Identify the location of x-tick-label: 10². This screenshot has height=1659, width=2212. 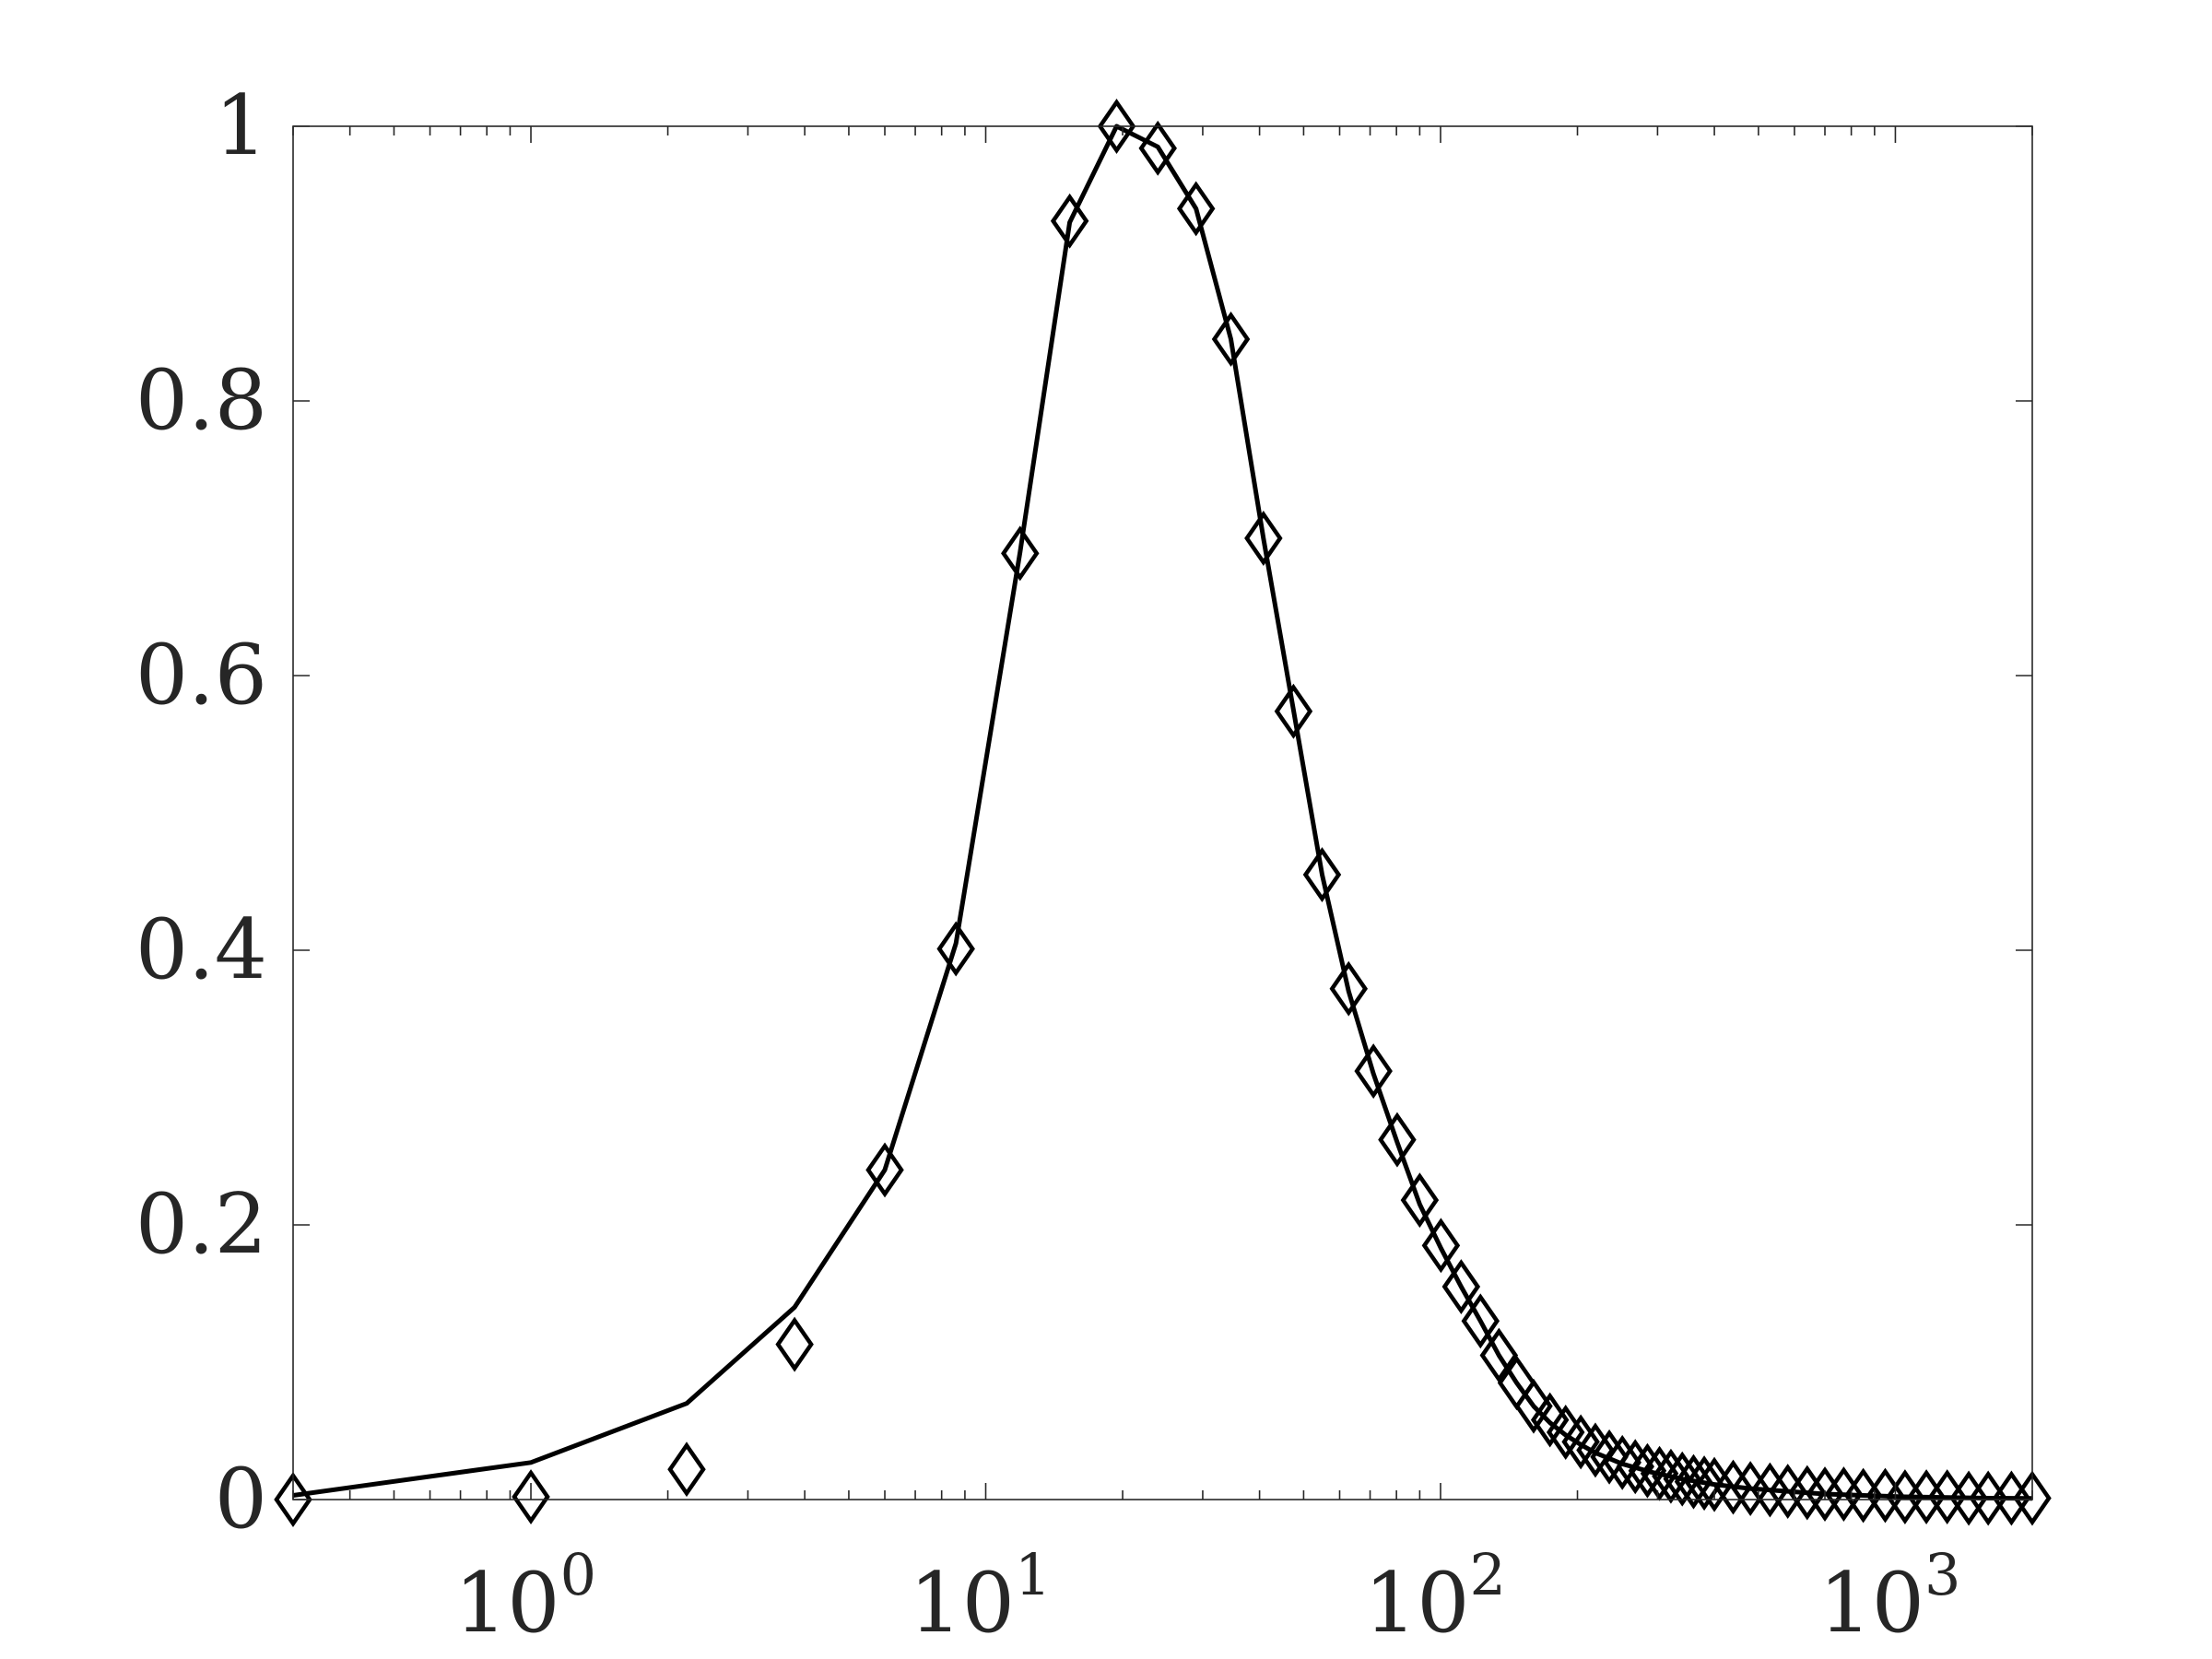
(1435, 1596).